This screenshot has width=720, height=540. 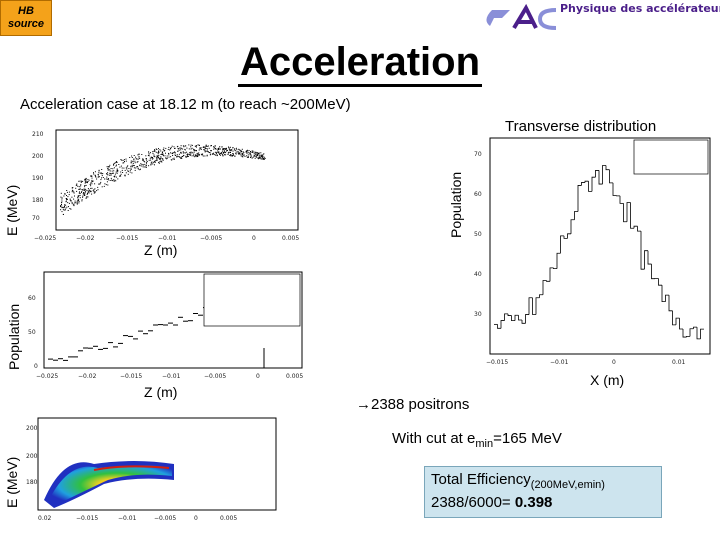 I want to click on svg-text: 200, so click(x=38, y=156).